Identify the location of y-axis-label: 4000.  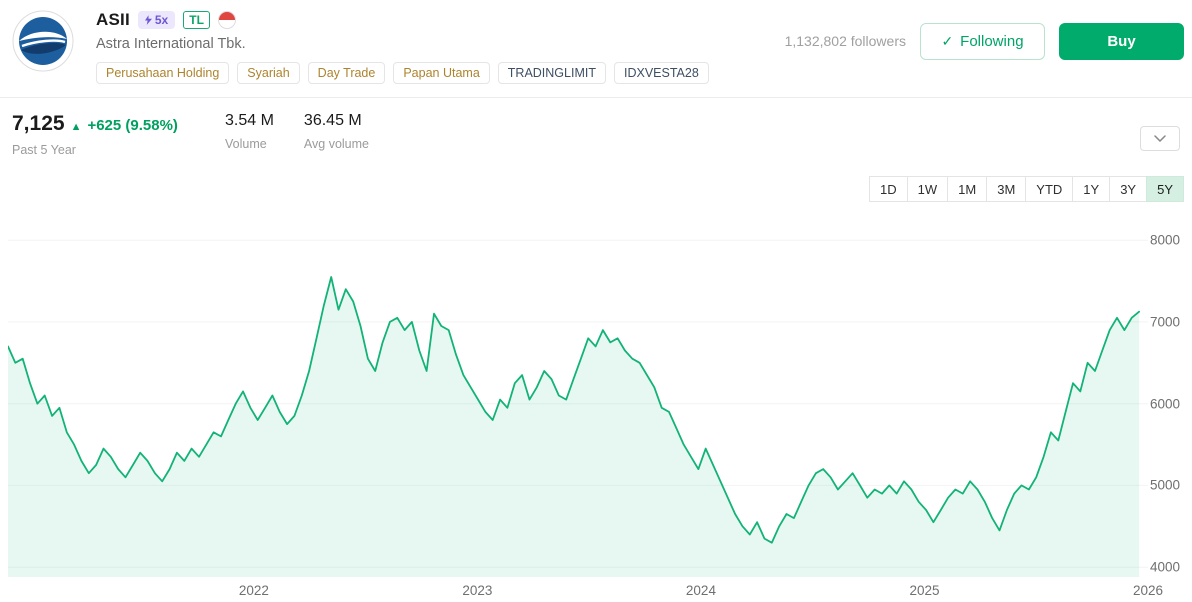
(1165, 567).